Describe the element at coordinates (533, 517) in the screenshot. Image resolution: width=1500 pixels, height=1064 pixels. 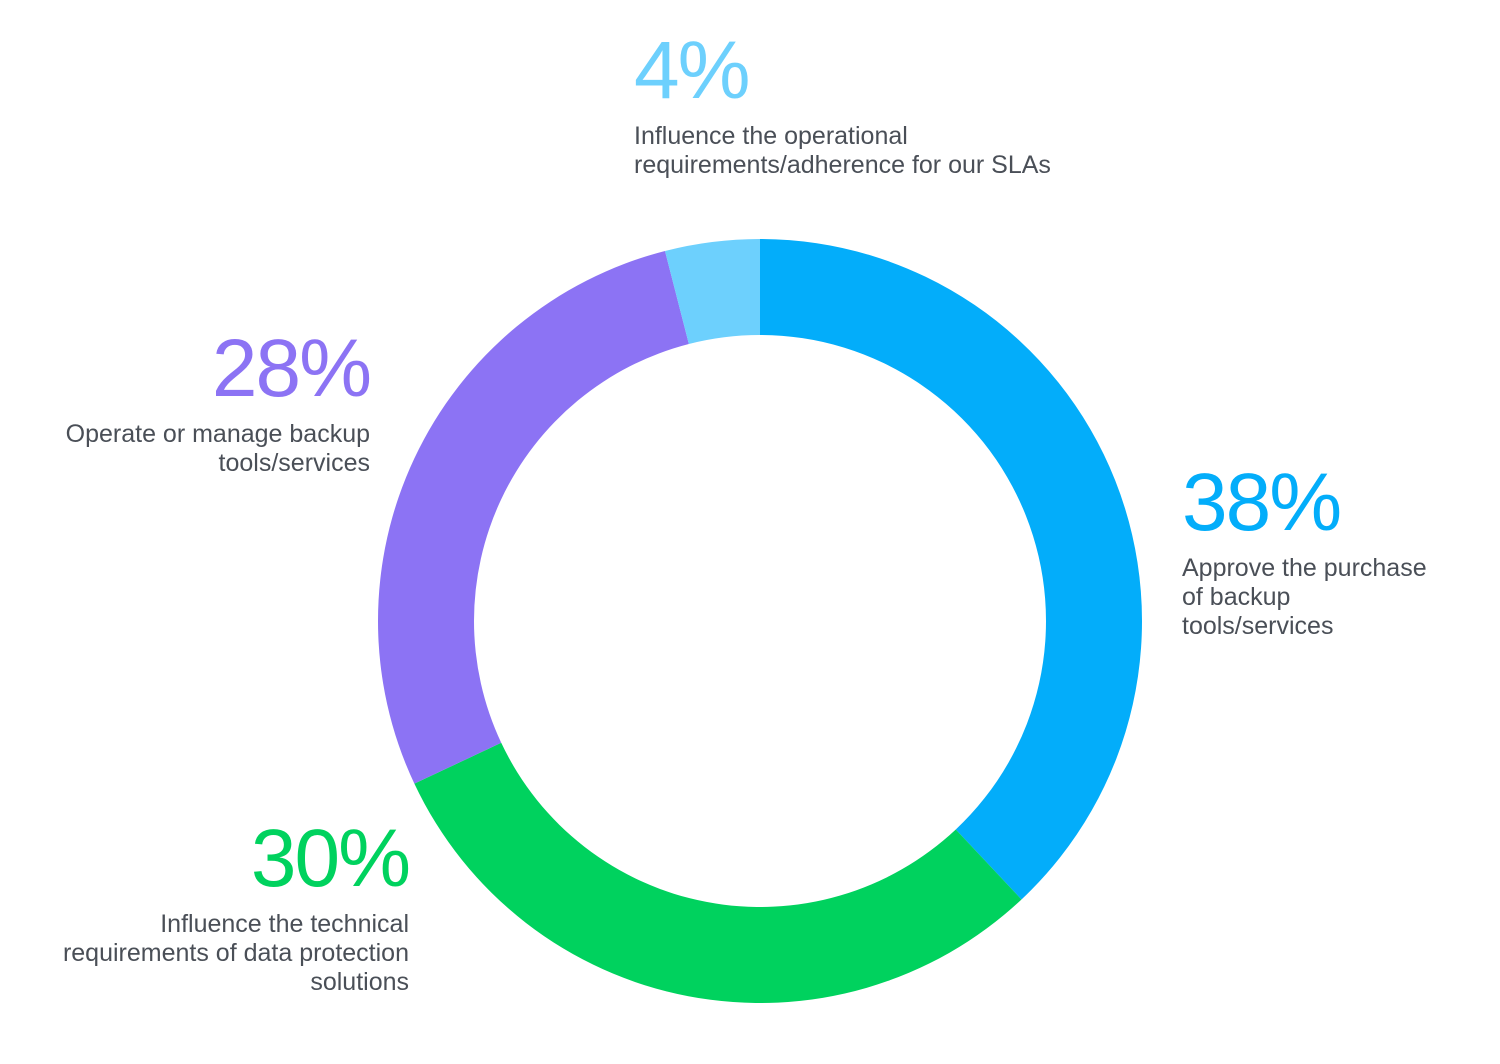
I see `donut-slice-operate-manage` at that location.